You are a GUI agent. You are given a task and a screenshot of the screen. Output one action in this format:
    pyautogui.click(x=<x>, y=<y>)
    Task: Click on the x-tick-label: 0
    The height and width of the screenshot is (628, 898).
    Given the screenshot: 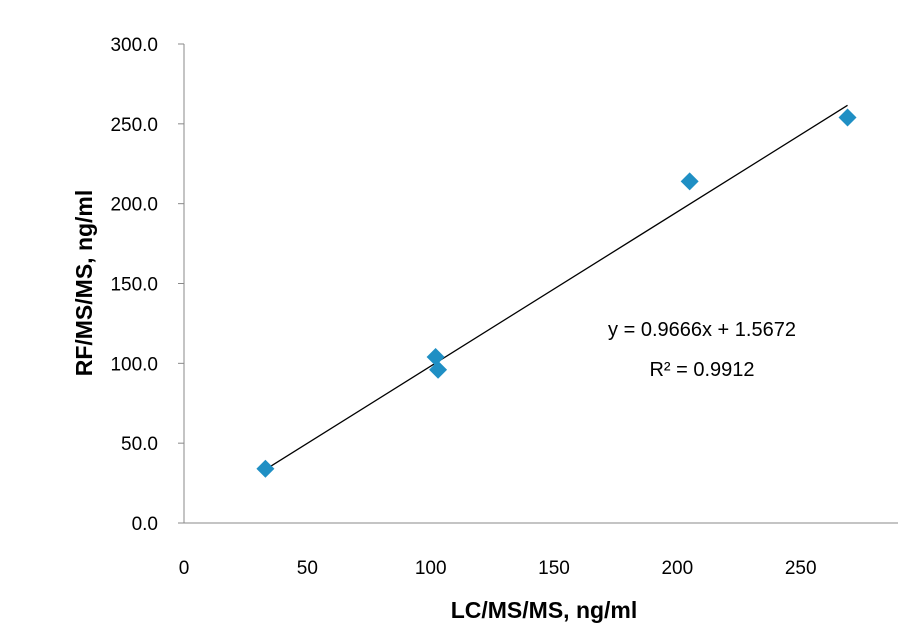 What is the action you would take?
    pyautogui.click(x=184, y=568)
    